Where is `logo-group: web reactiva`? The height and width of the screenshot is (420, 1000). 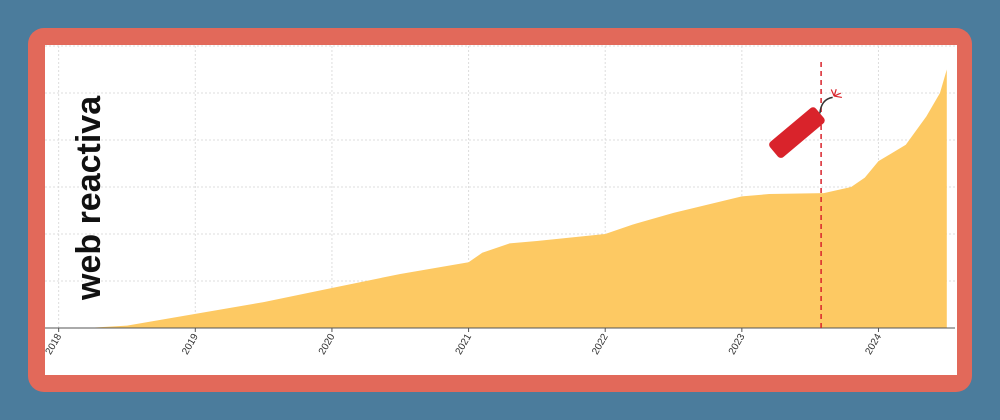
logo-group: web reactiva is located at coordinates (89, 198).